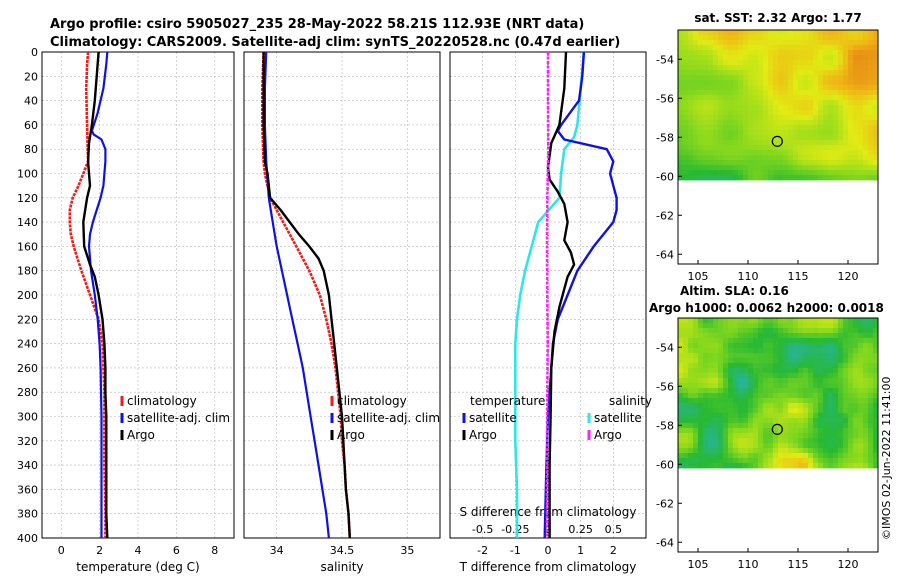 Image resolution: width=900 pixels, height=580 pixels. Describe the element at coordinates (665, 503) in the screenshot. I see `lat-tick-label: -62` at that location.